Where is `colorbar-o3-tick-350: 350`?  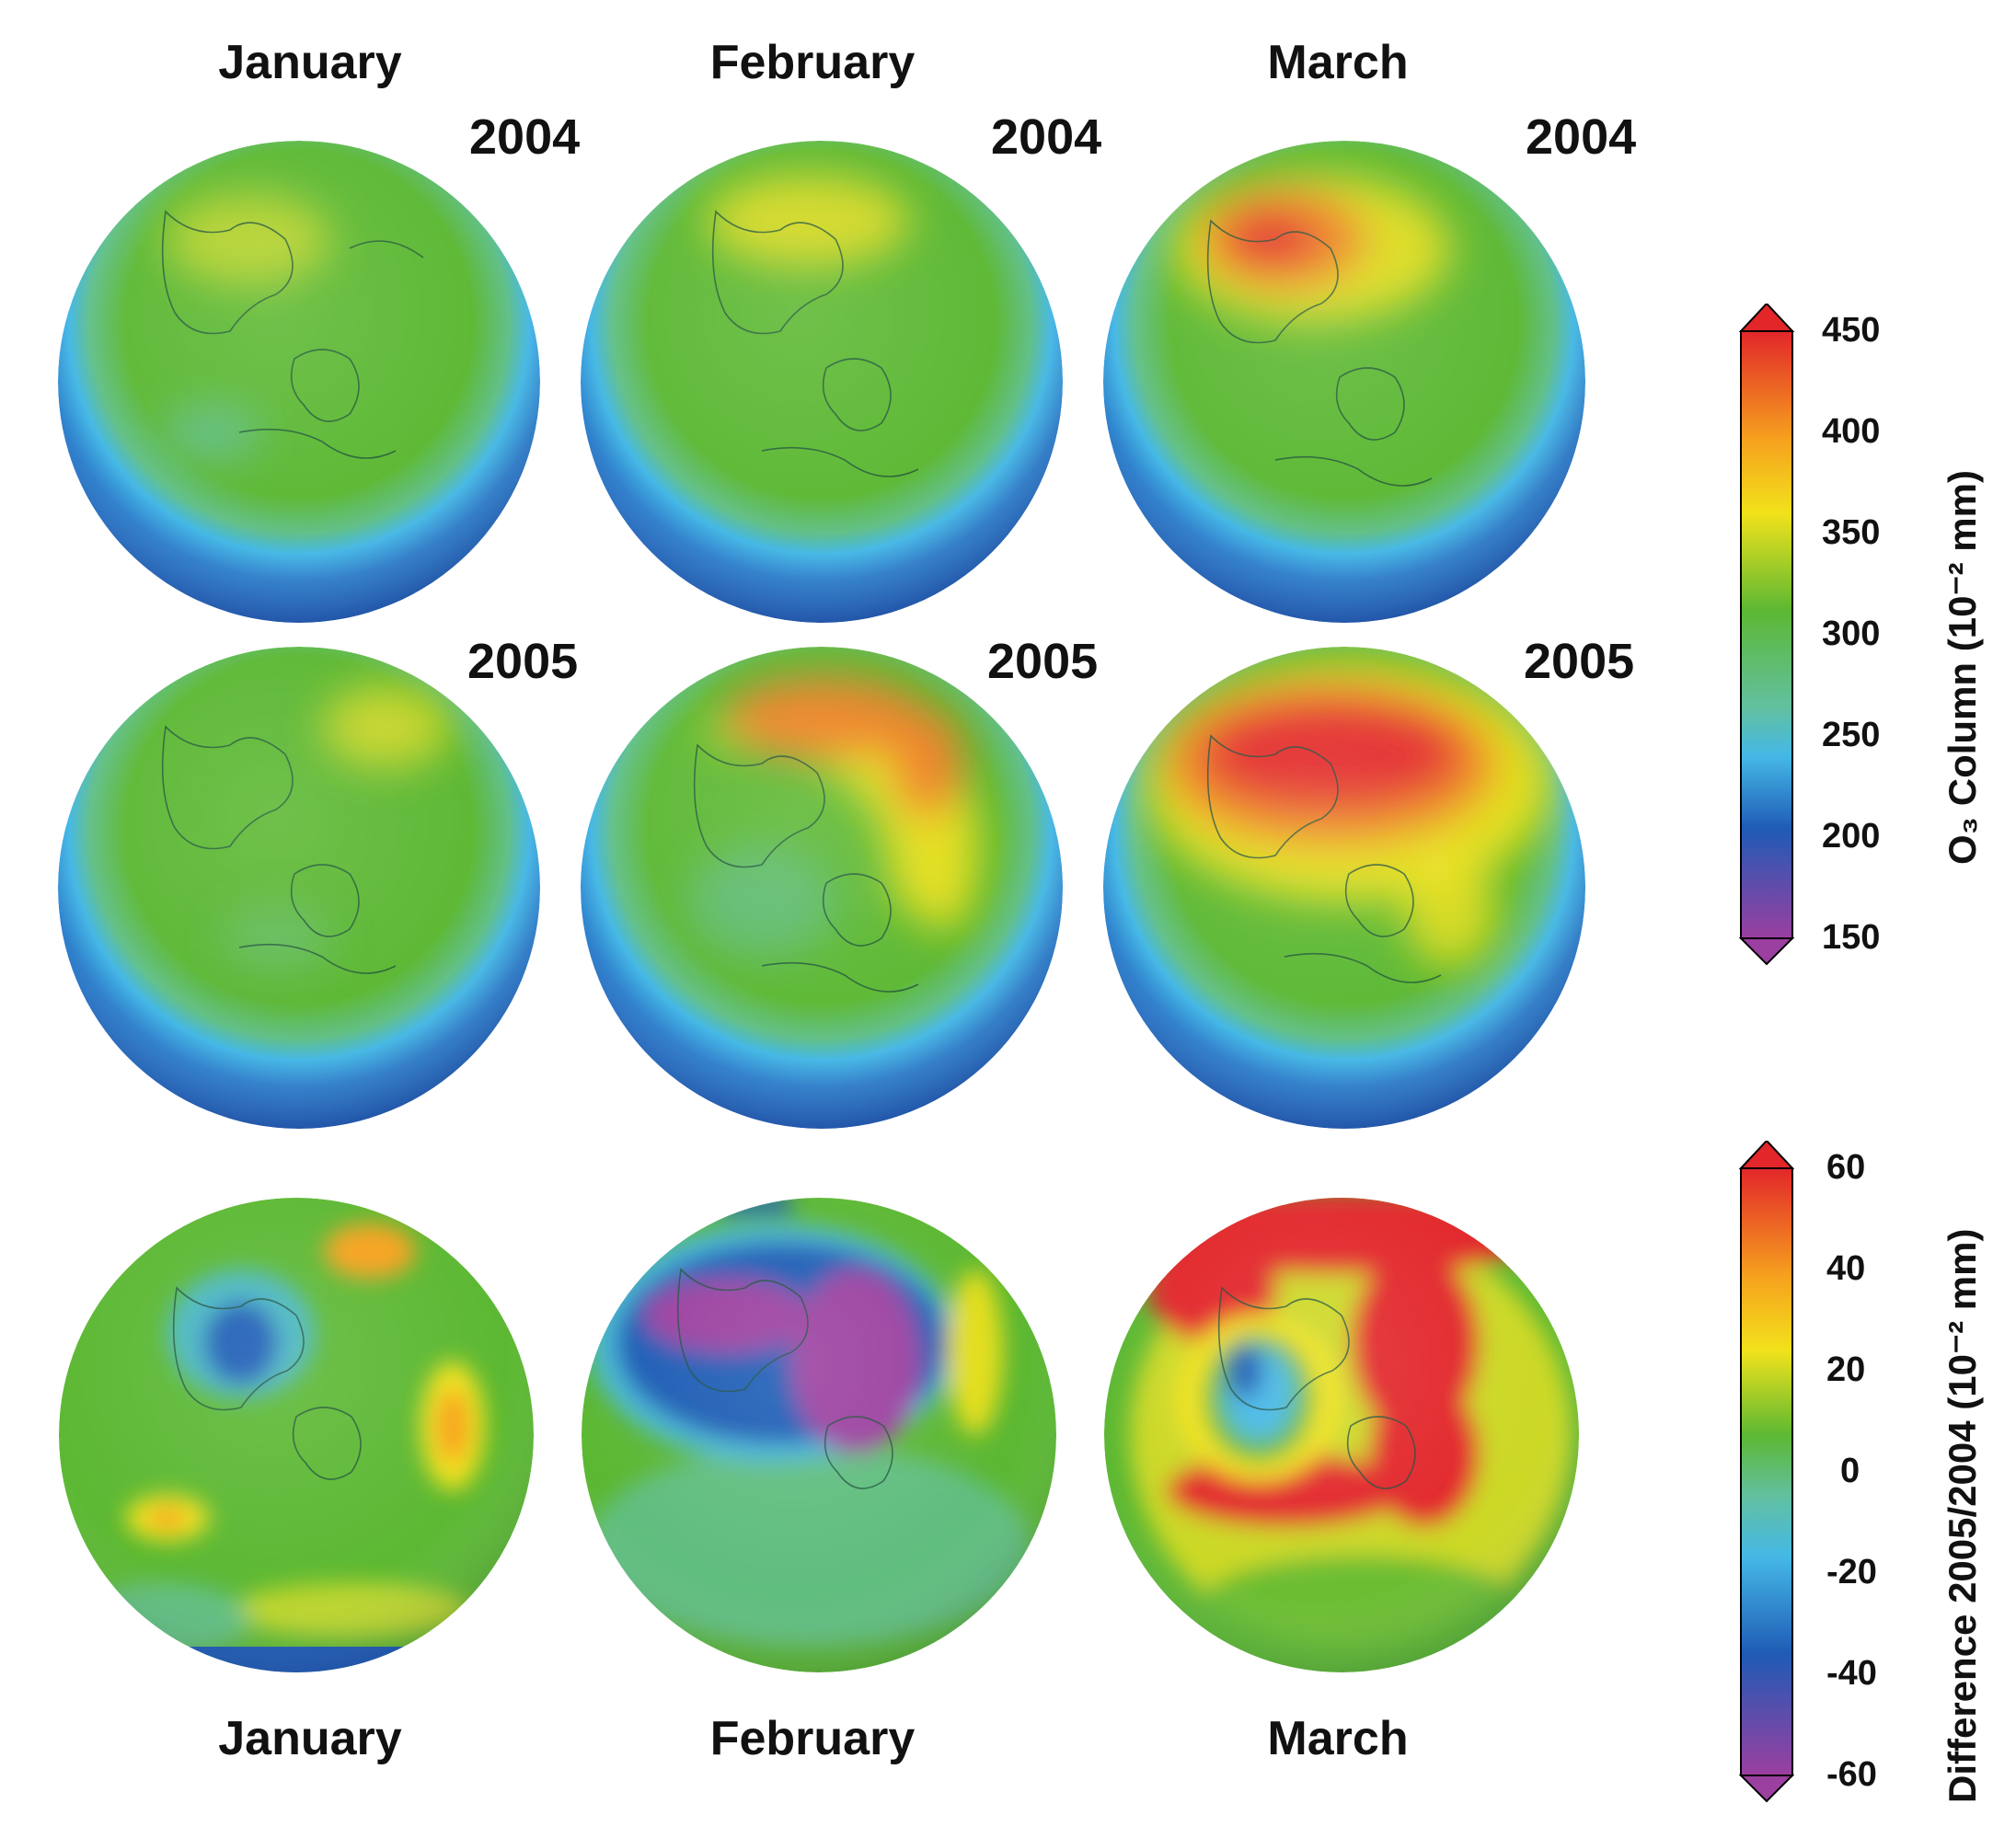
colorbar-o3-tick-350: 350 is located at coordinates (1851, 532).